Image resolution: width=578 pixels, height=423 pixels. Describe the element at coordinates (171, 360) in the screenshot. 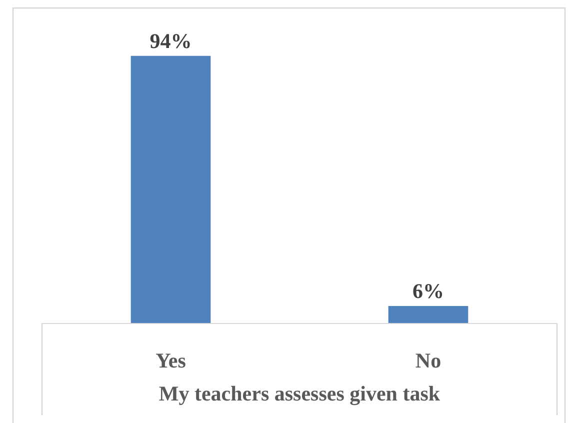

I see `x-tick-label: Yes` at that location.